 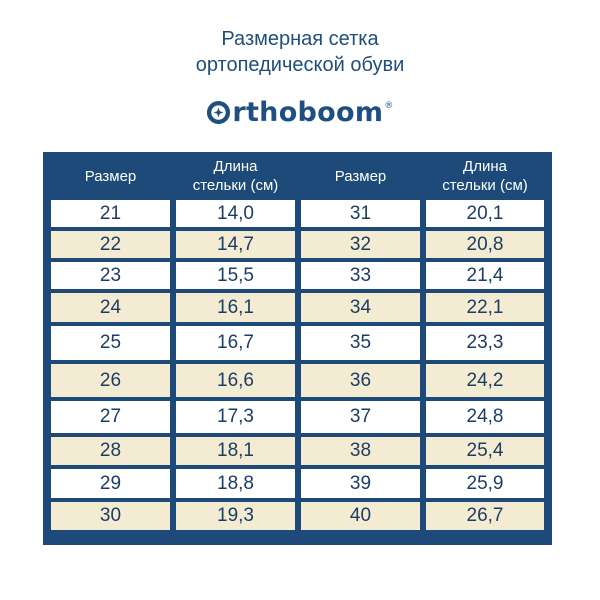 What do you see at coordinates (235, 213) in the screenshot?
I see `insole-length-cell: 14,0` at bounding box center [235, 213].